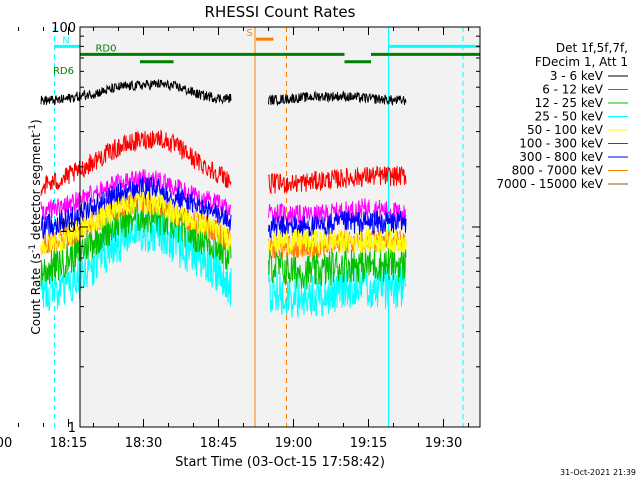  Describe the element at coordinates (549, 184) in the screenshot. I see `legend-label: 7000 - 15000 keV` at that location.